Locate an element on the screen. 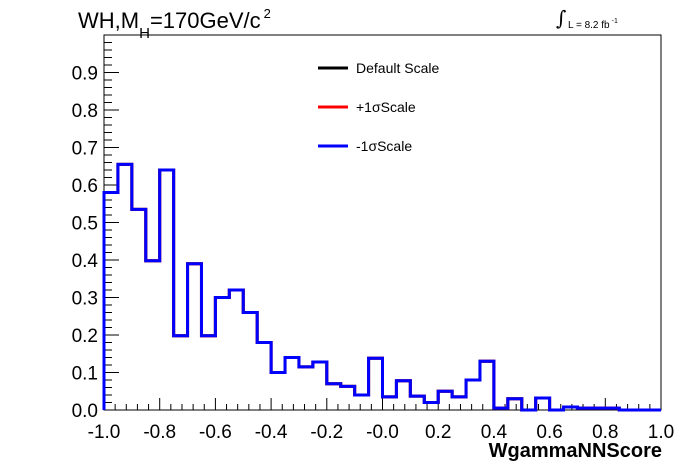 The image size is (696, 472). x-tick-label: 1.0 is located at coordinates (661, 432).